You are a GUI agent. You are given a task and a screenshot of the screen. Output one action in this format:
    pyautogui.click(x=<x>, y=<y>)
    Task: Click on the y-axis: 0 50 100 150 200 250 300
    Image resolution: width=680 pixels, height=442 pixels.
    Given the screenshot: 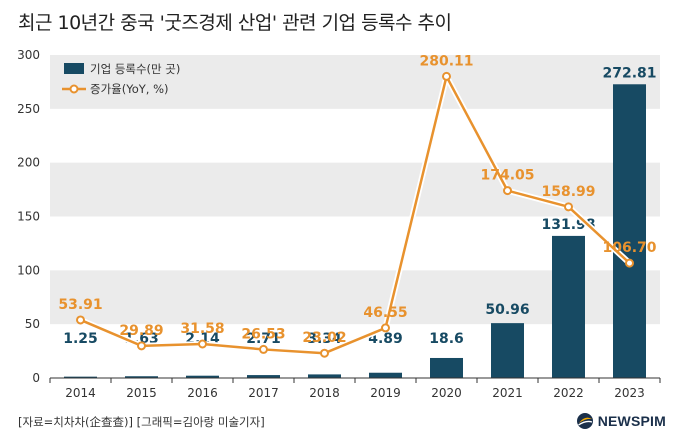 What is the action you would take?
    pyautogui.click(x=28, y=216)
    